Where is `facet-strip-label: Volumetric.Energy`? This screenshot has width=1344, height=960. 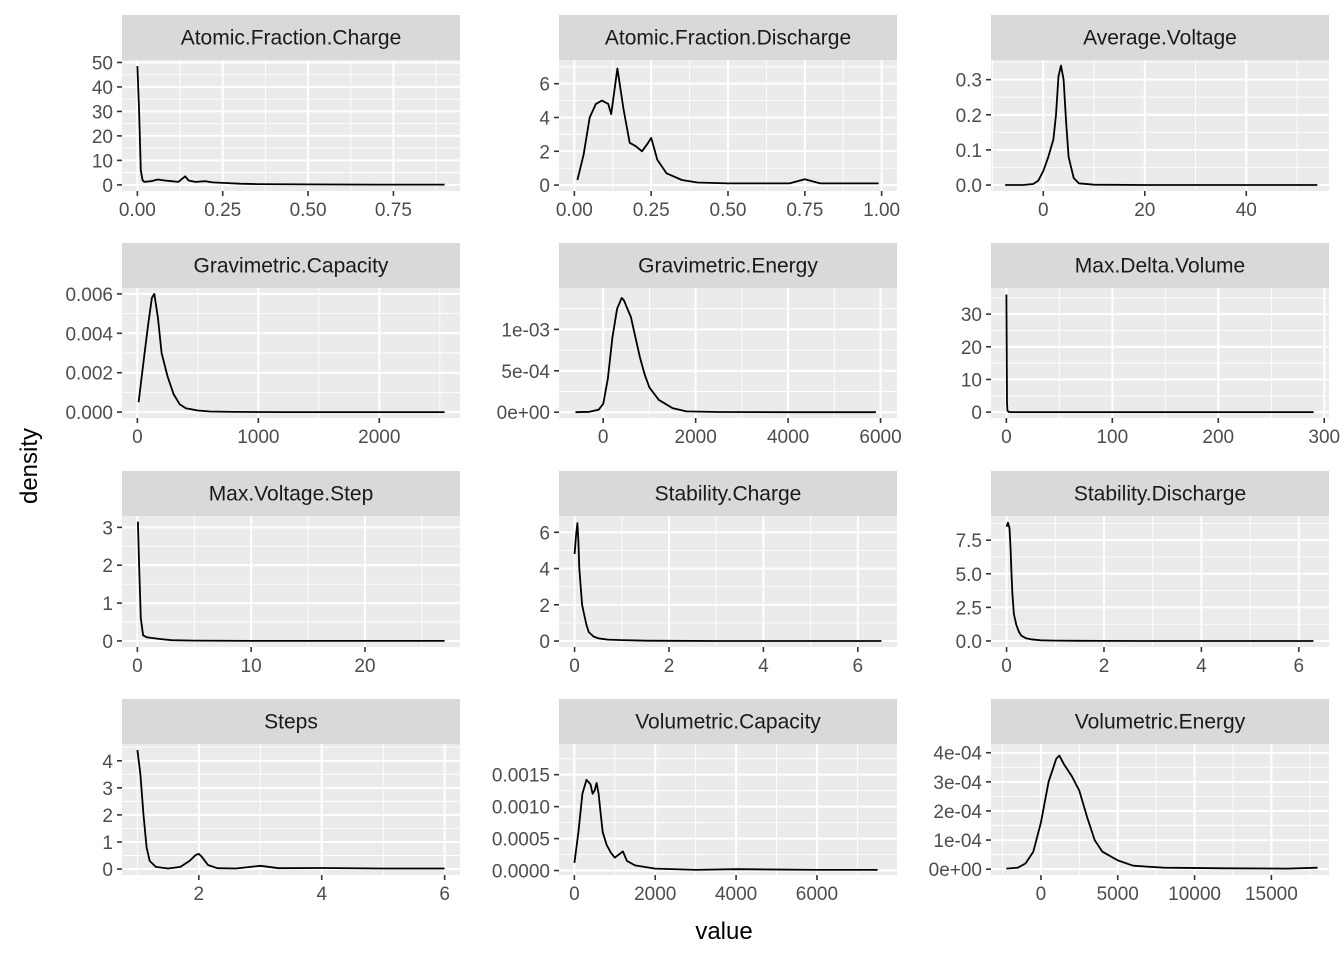 facet-strip-label: Volumetric.Energy is located at coordinates (1160, 722).